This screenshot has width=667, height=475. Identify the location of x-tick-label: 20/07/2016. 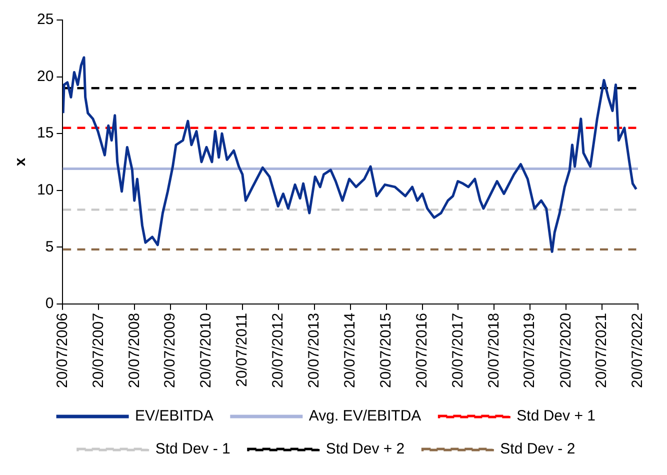
(421, 350).